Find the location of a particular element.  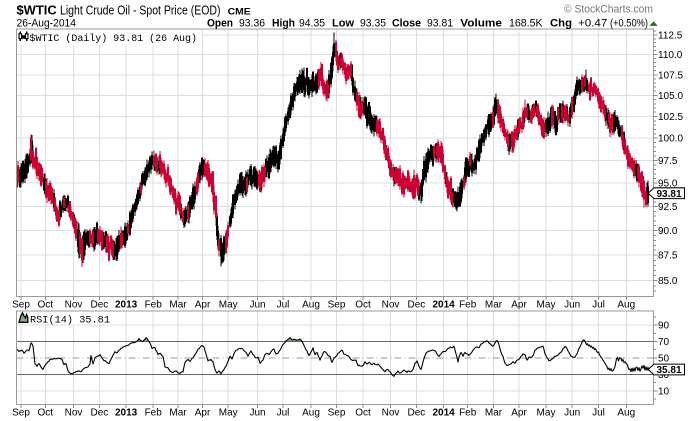

svg-text: 26-Aug-2014 is located at coordinates (47, 23).